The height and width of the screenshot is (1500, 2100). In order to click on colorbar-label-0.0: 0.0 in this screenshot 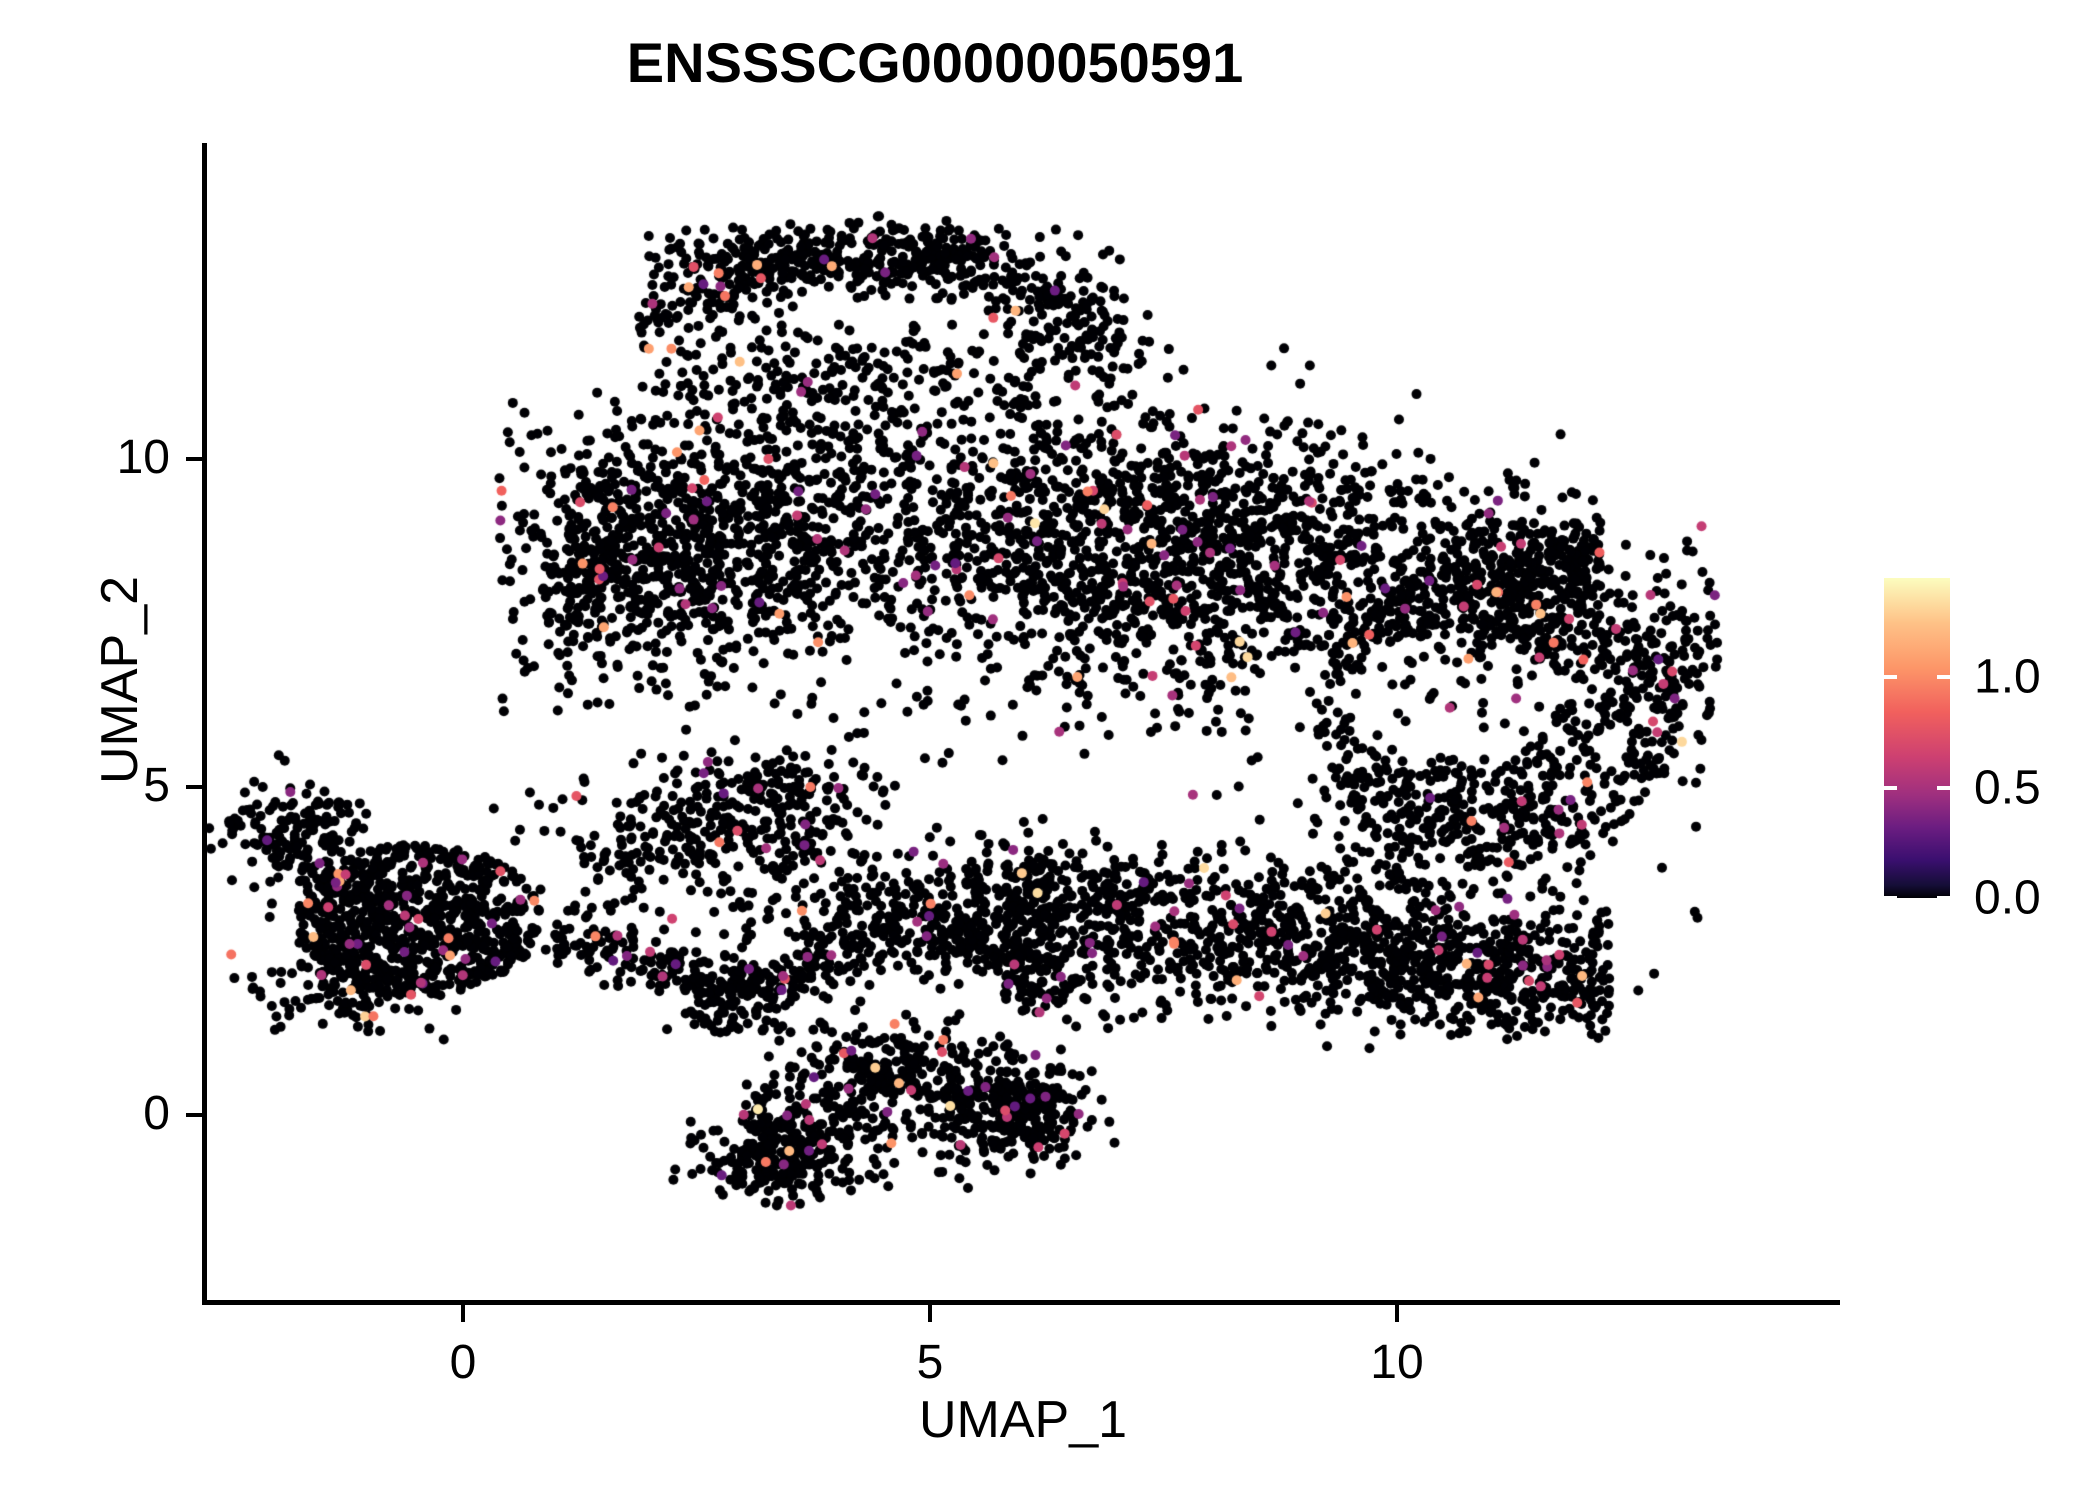, I will do `click(2007, 898)`.